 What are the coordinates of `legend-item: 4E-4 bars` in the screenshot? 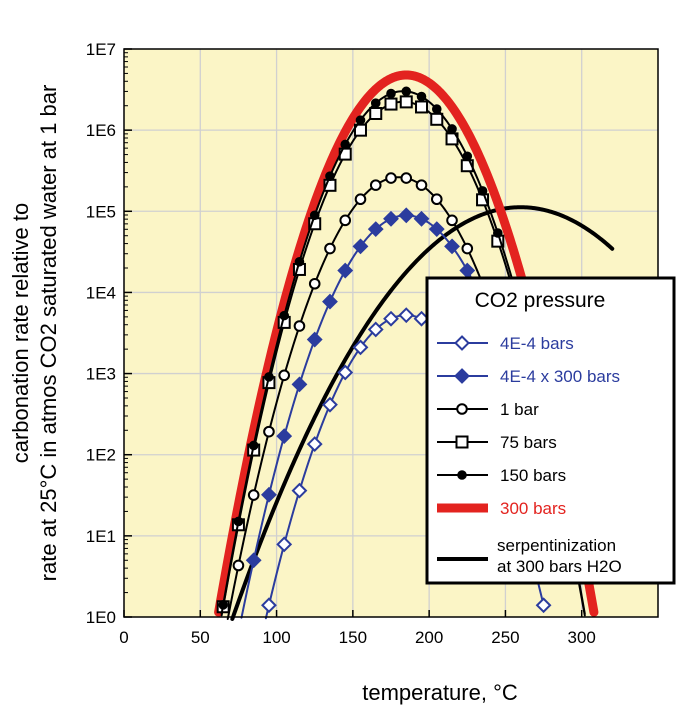 It's located at (505, 343).